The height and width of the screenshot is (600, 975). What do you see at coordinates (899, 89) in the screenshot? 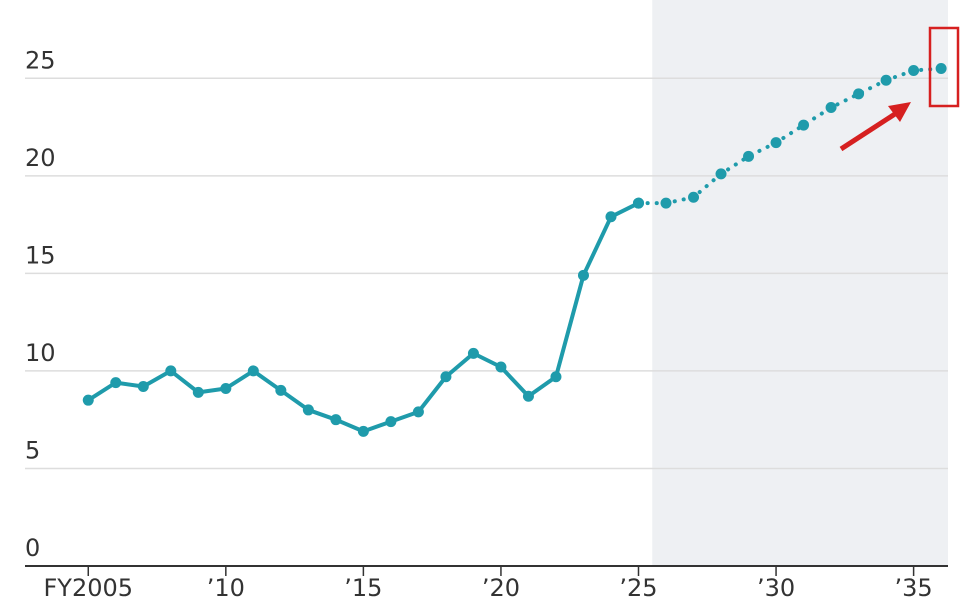
I see `annotation` at bounding box center [899, 89].